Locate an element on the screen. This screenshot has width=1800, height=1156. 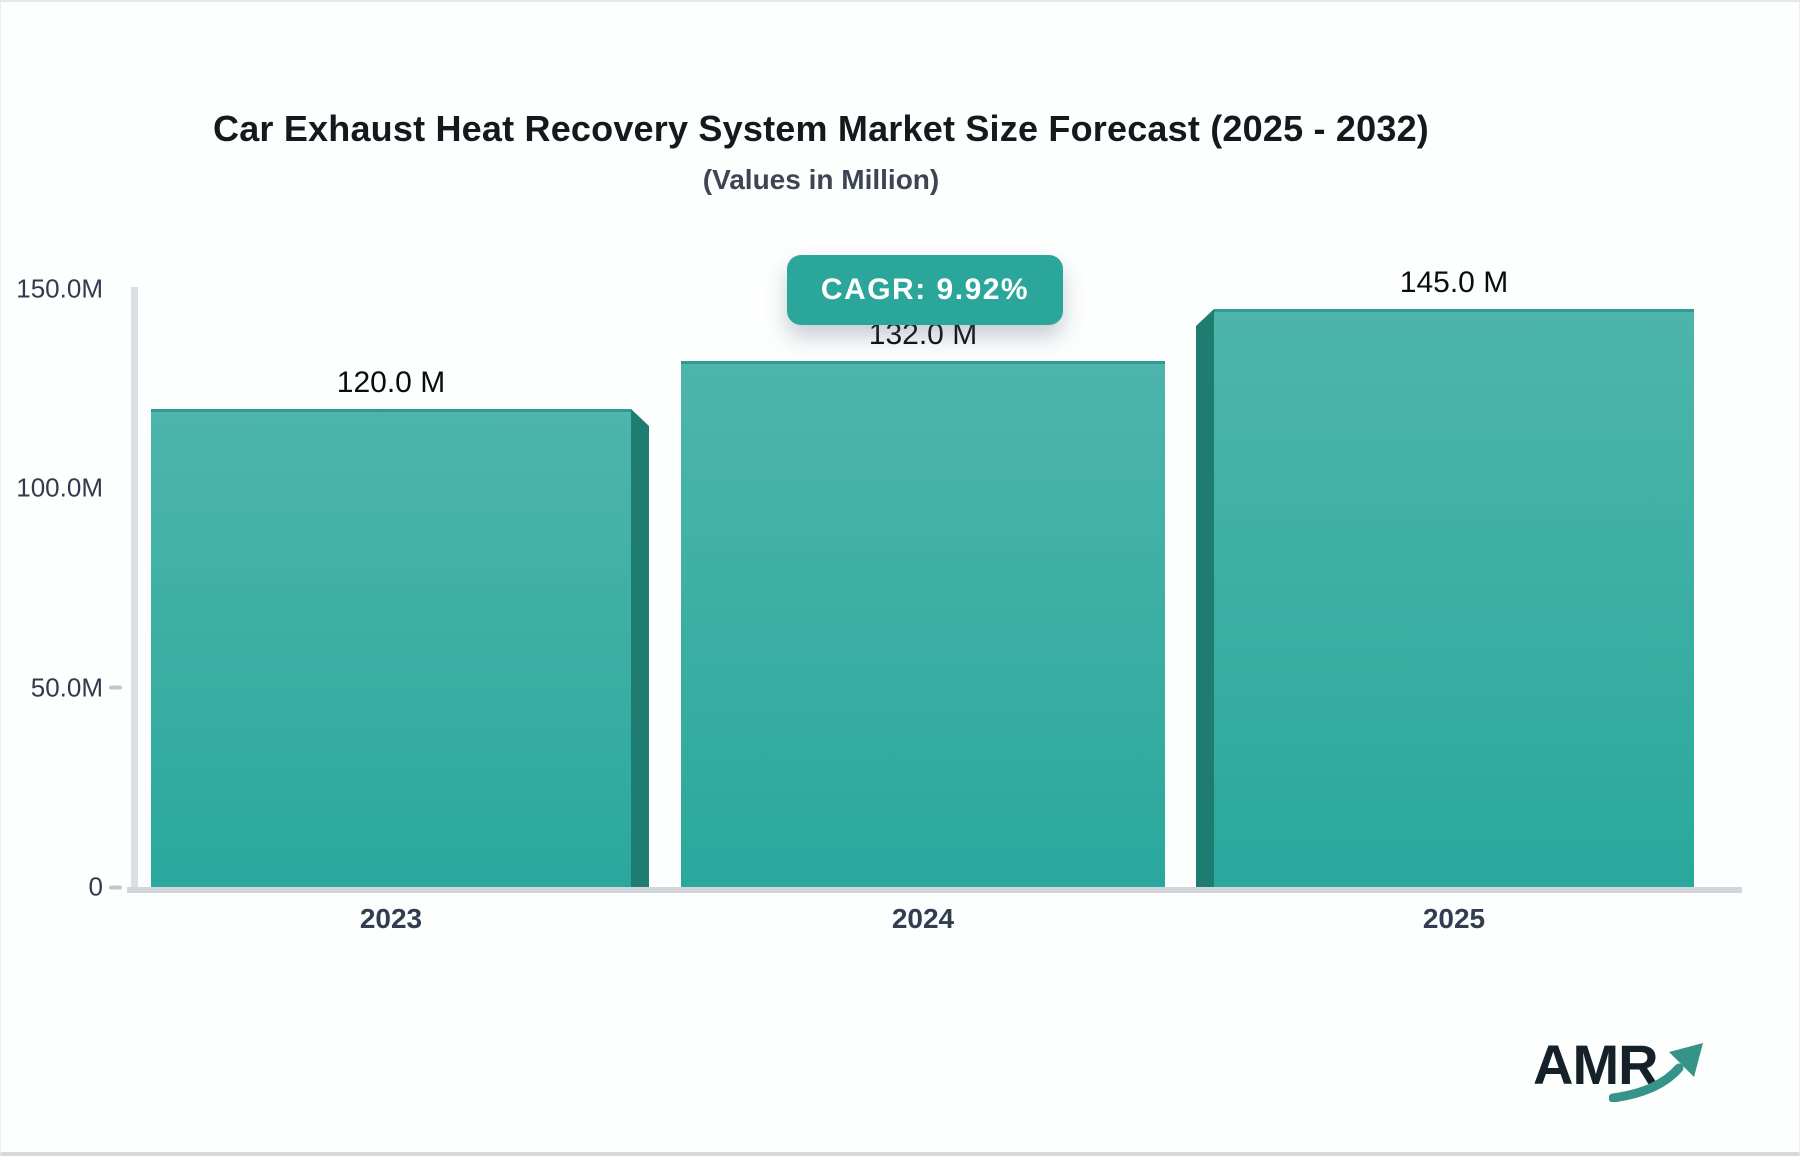
y-tick-150: 150.0M is located at coordinates (61, 289).